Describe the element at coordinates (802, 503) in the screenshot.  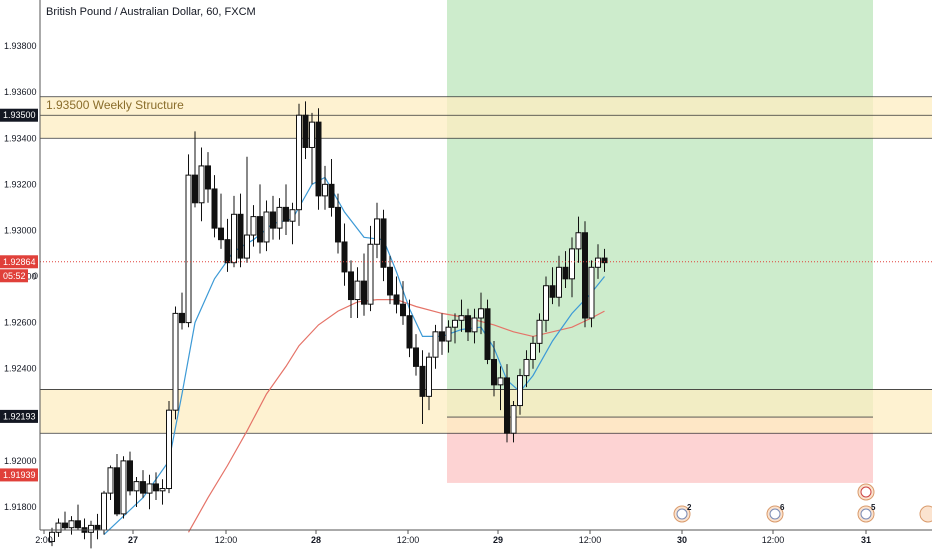
I see `economic-events: 2 6 5` at that location.